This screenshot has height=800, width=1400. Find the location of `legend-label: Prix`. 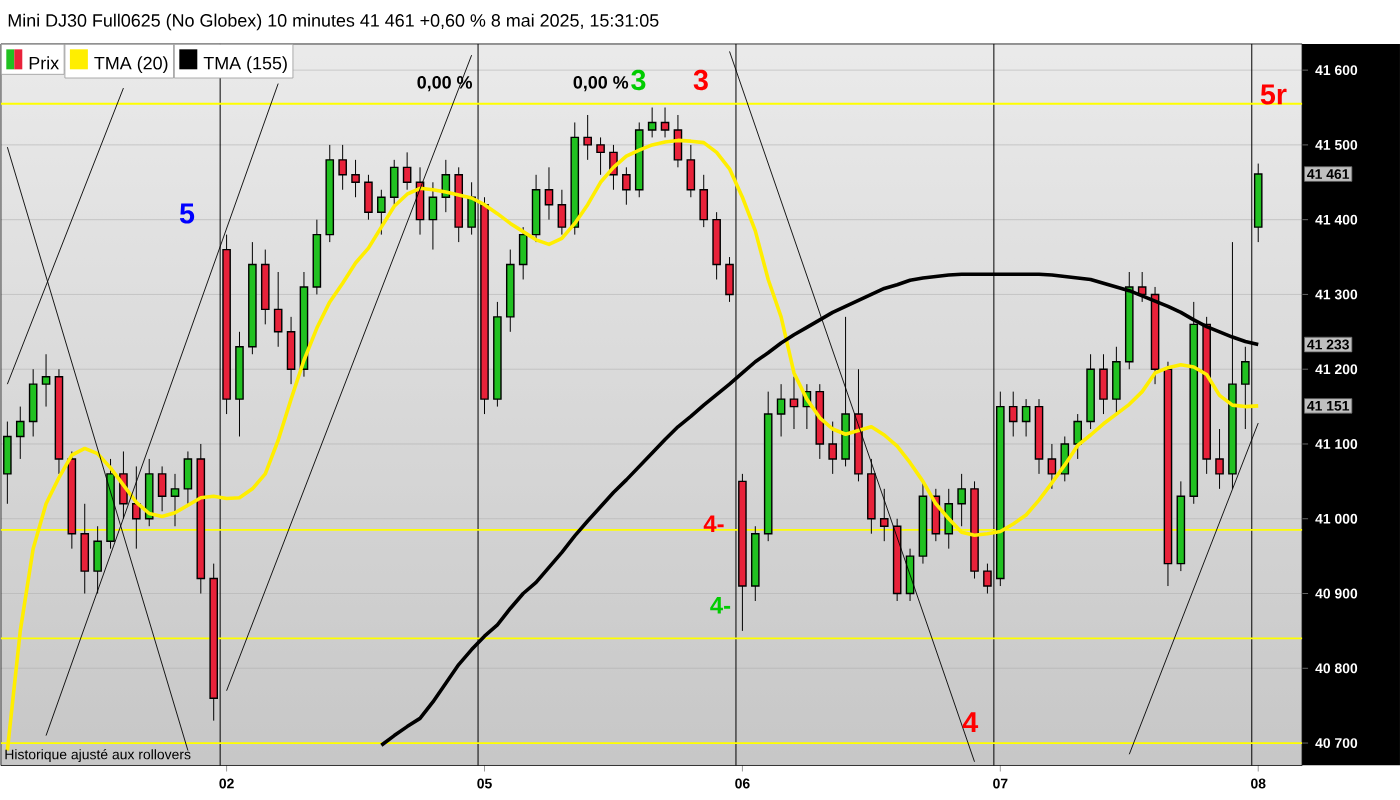

legend-label: Prix is located at coordinates (44, 63).